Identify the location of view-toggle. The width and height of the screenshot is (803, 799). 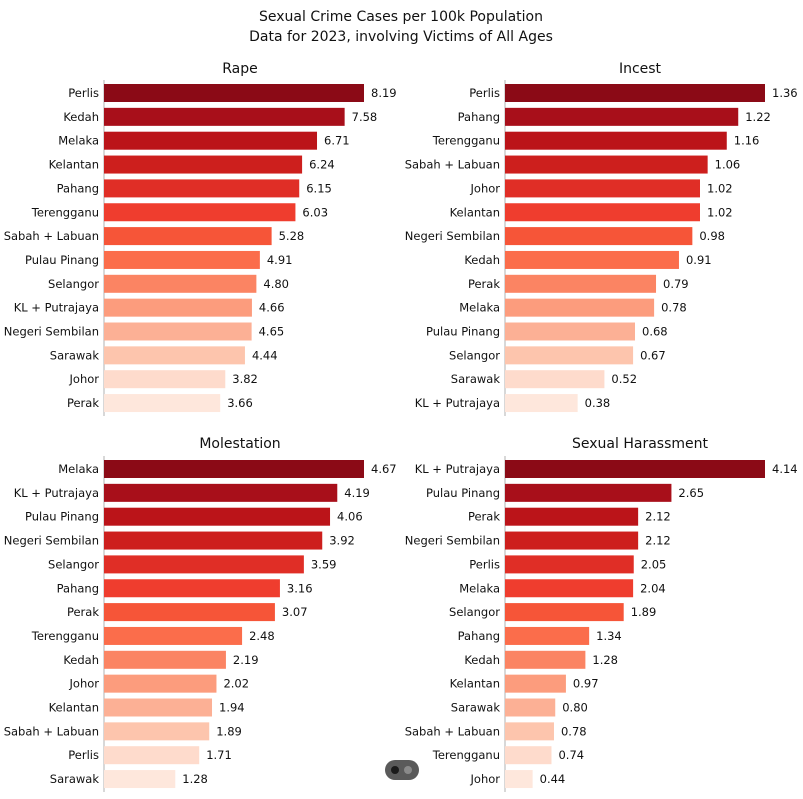
(402, 770).